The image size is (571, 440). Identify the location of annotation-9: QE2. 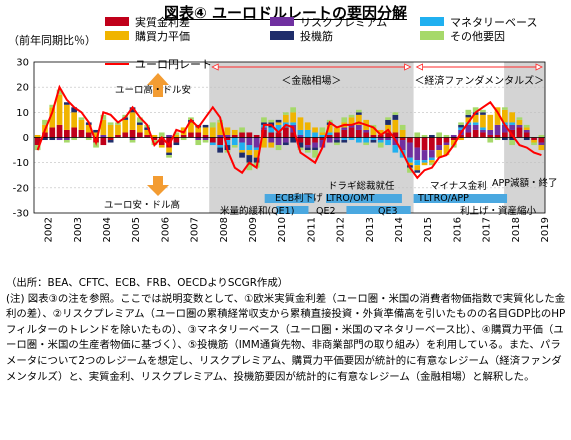
(326, 211).